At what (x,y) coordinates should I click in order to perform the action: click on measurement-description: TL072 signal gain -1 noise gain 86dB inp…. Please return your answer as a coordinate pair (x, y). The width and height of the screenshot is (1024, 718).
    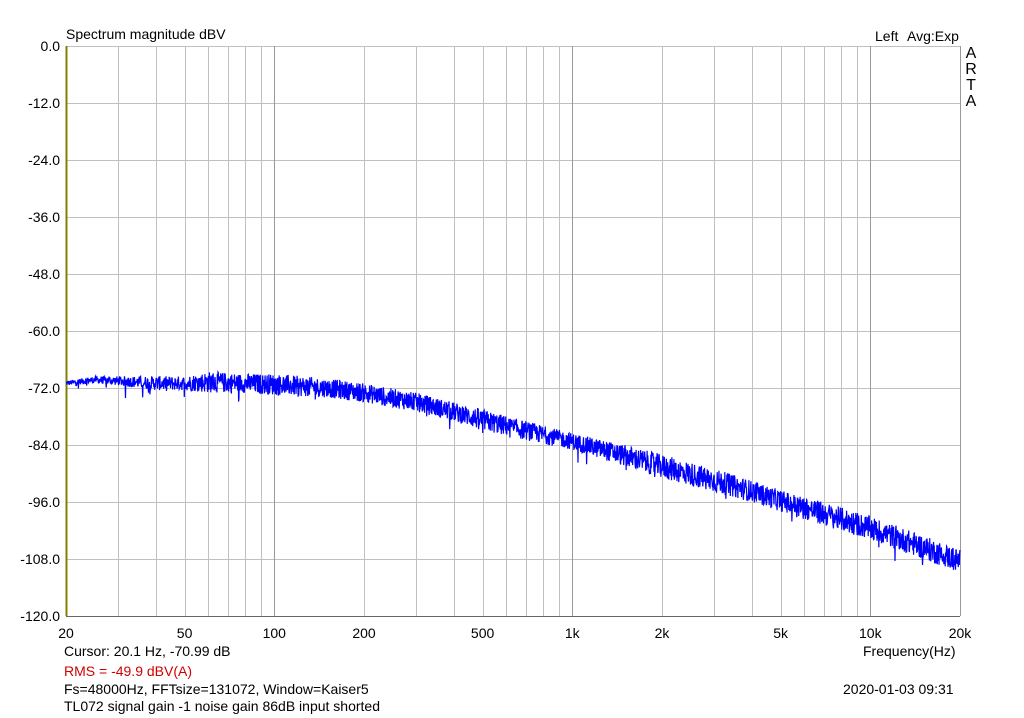
    Looking at the image, I should click on (222, 706).